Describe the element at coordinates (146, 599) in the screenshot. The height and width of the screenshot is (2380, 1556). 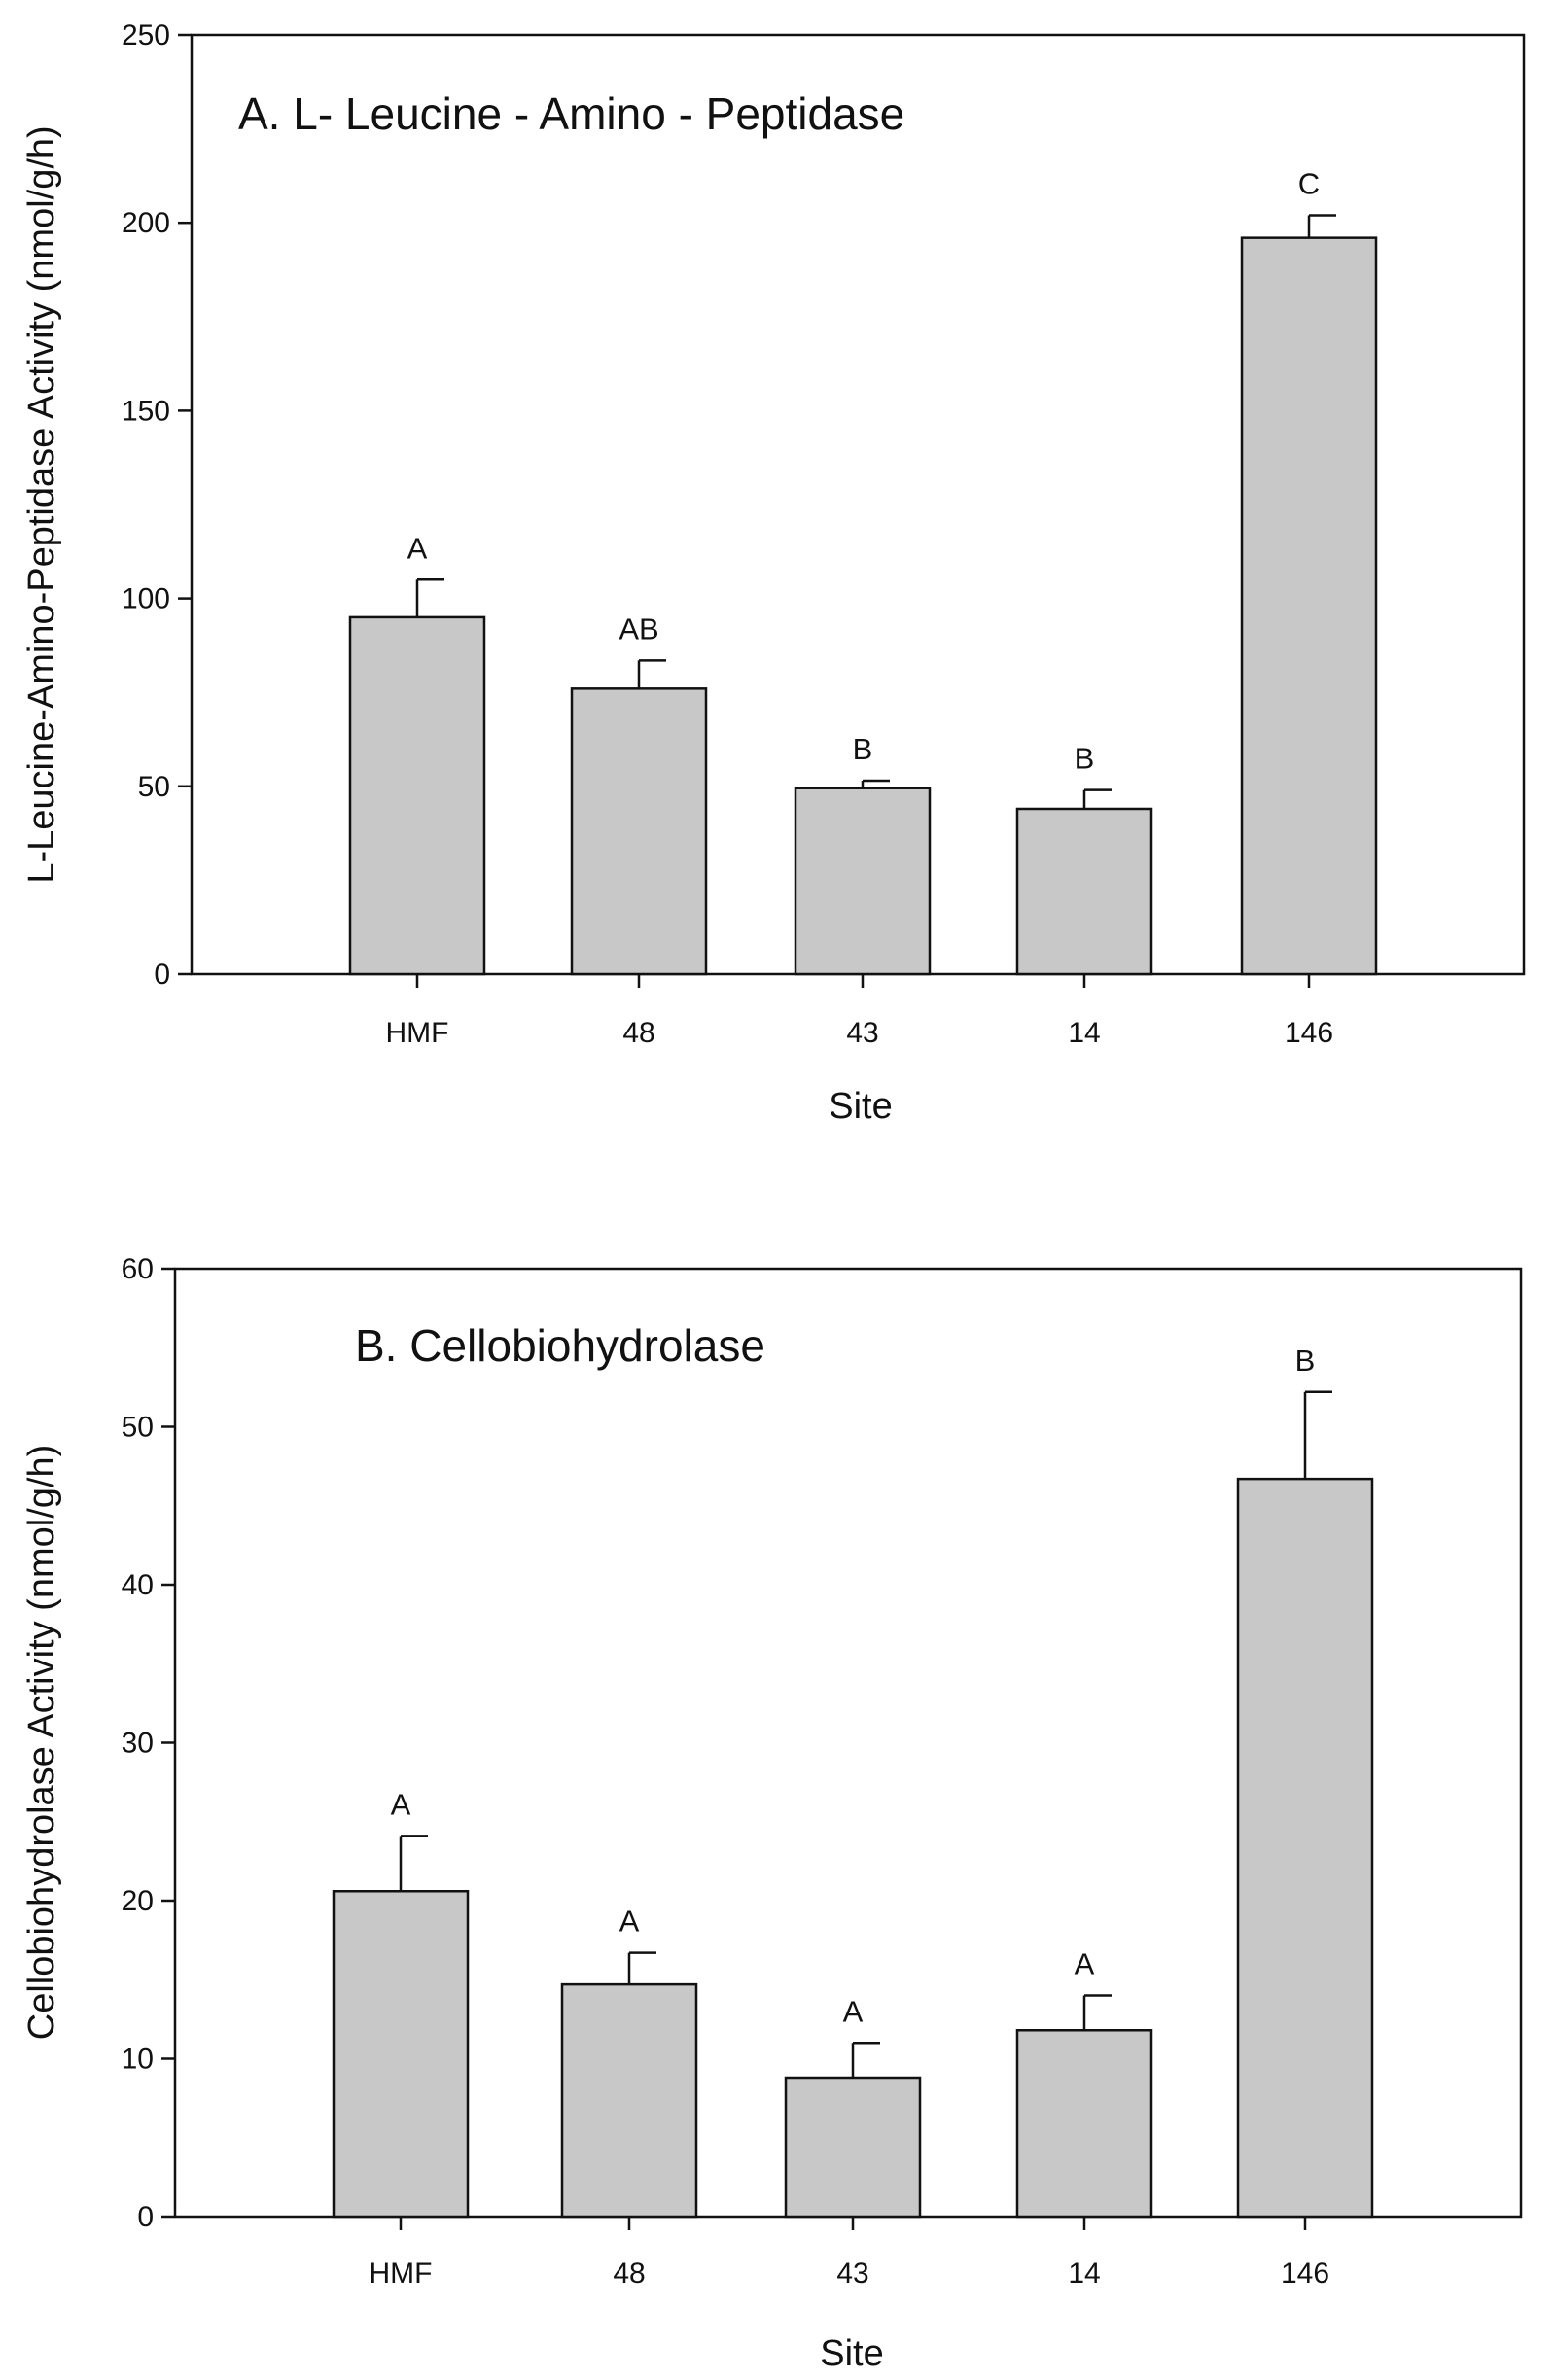
I see `y-tick-label: 100` at that location.